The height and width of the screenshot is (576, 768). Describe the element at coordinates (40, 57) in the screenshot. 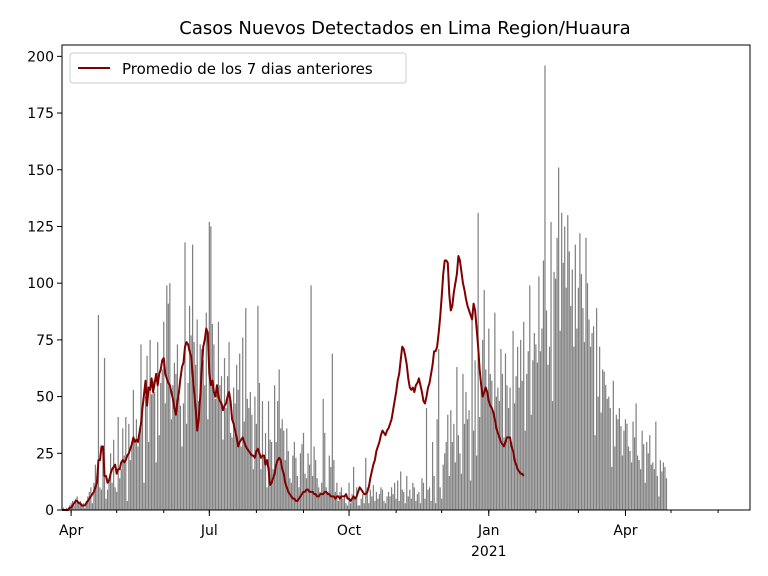

I see `y-tick-label: 200` at that location.